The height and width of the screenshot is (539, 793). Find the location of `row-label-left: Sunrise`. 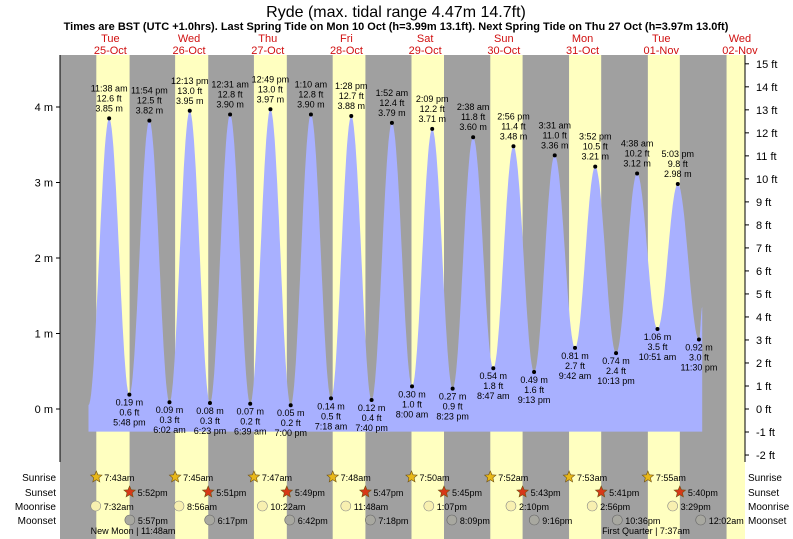

row-label-left: Sunrise is located at coordinates (39, 478).